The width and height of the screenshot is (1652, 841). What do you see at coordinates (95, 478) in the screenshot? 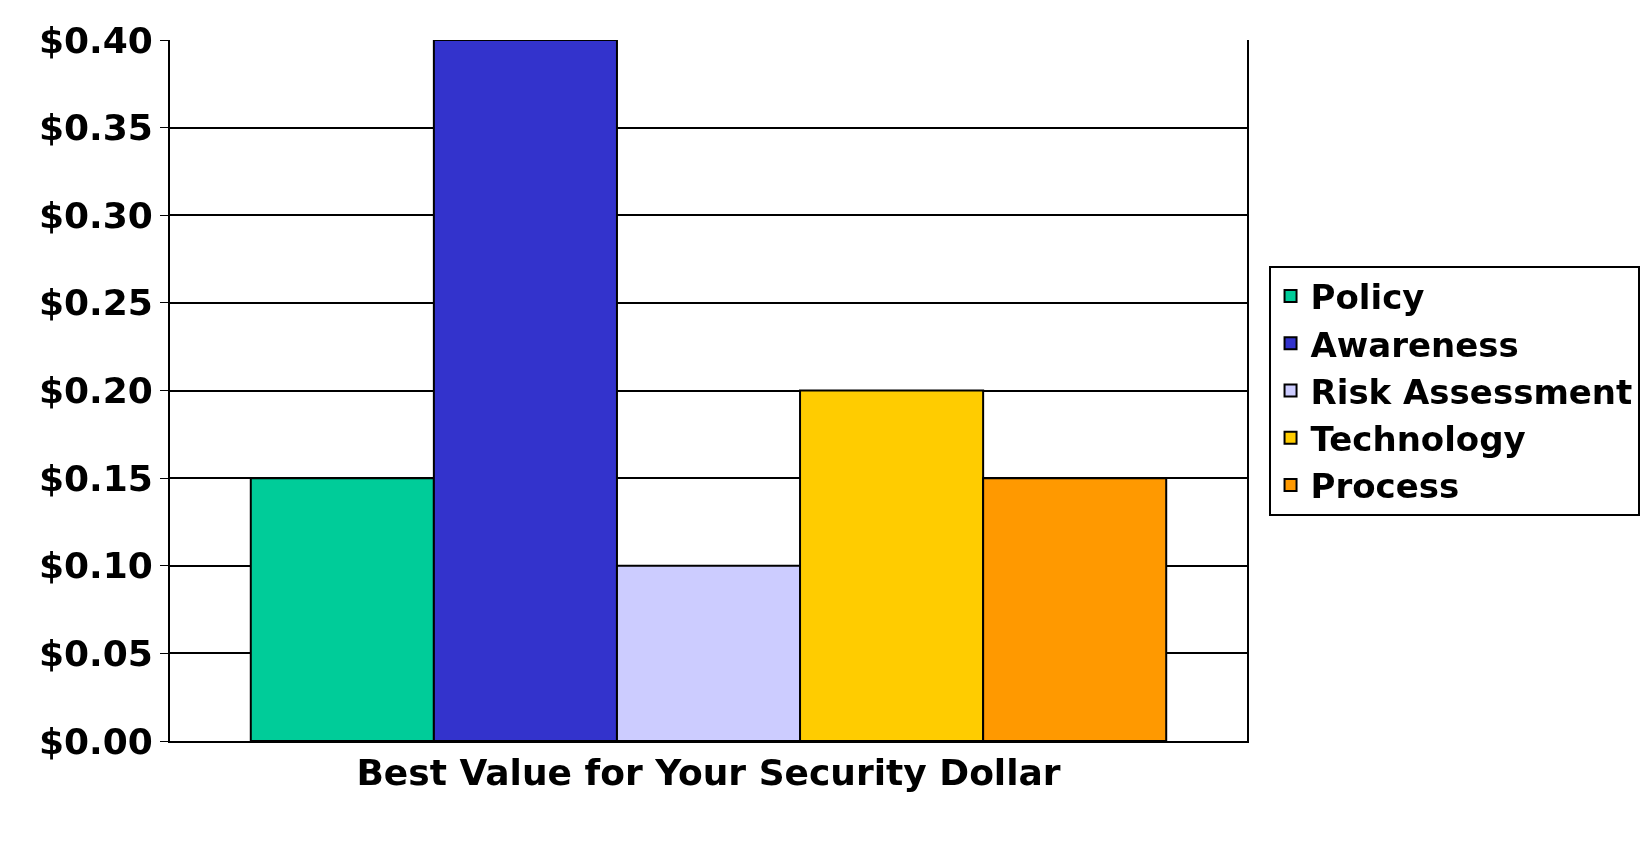
I see `y-tick-label: $0.15` at bounding box center [95, 478].